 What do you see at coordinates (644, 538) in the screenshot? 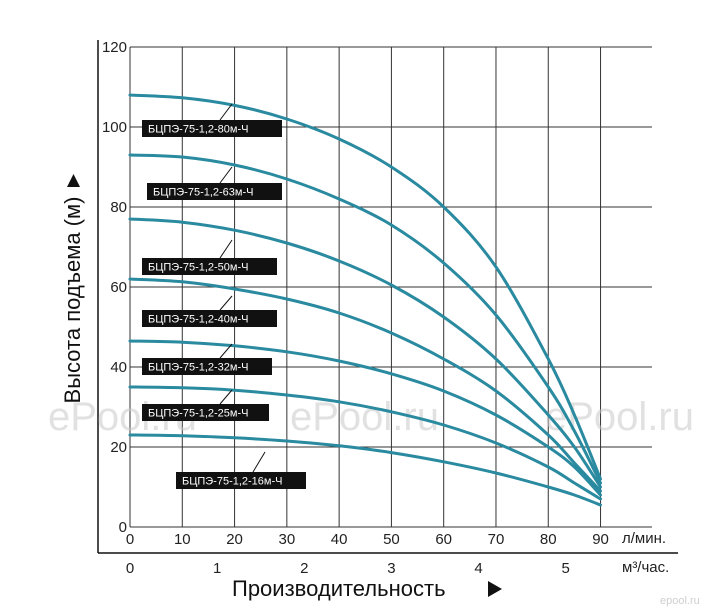
I see `x-unit-top-label: л/мин.` at bounding box center [644, 538].